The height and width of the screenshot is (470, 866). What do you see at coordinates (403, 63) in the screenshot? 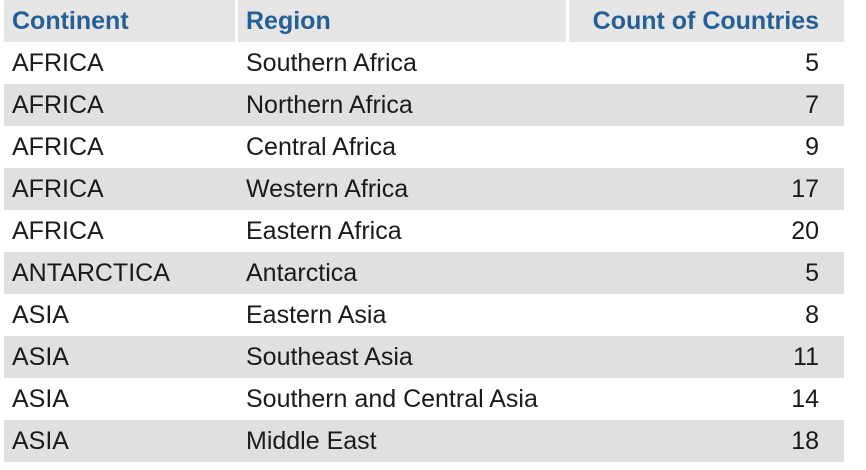
I see `cell-region: Southern Africa` at bounding box center [403, 63].